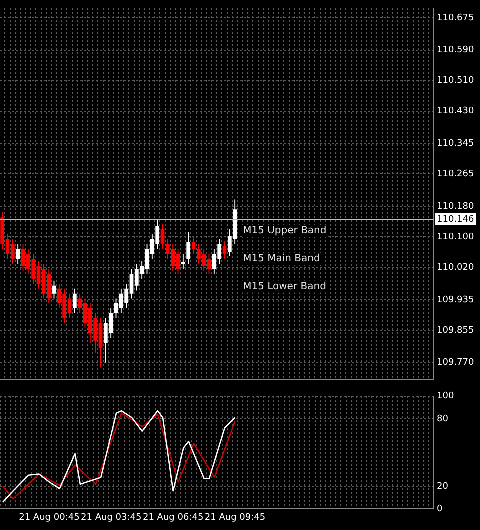  I want to click on y-tick-label: 109.935, so click(455, 300).